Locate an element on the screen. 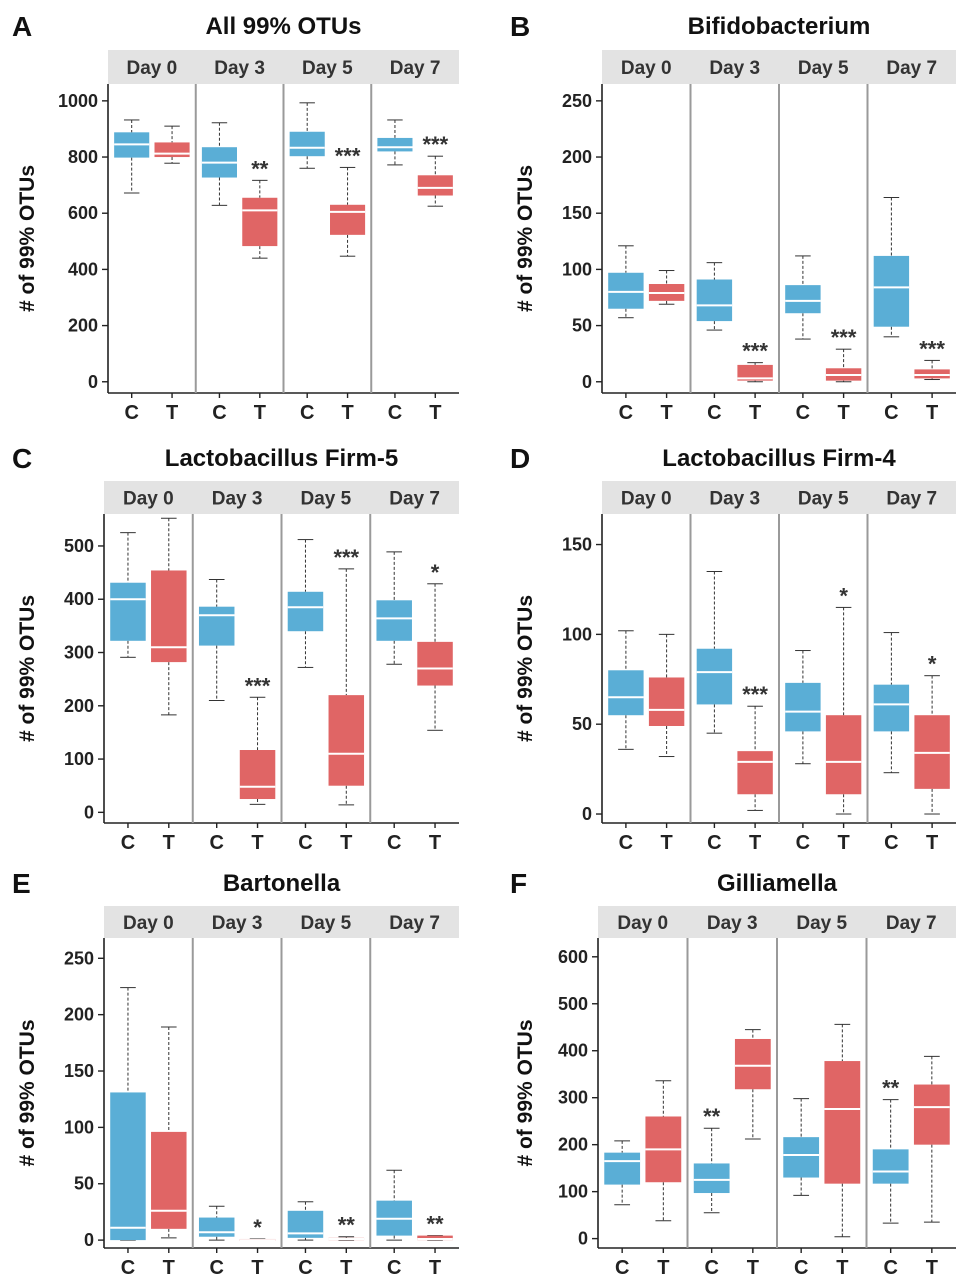 The image size is (961, 1275). box-day5-t: ** is located at coordinates (346, 1227).